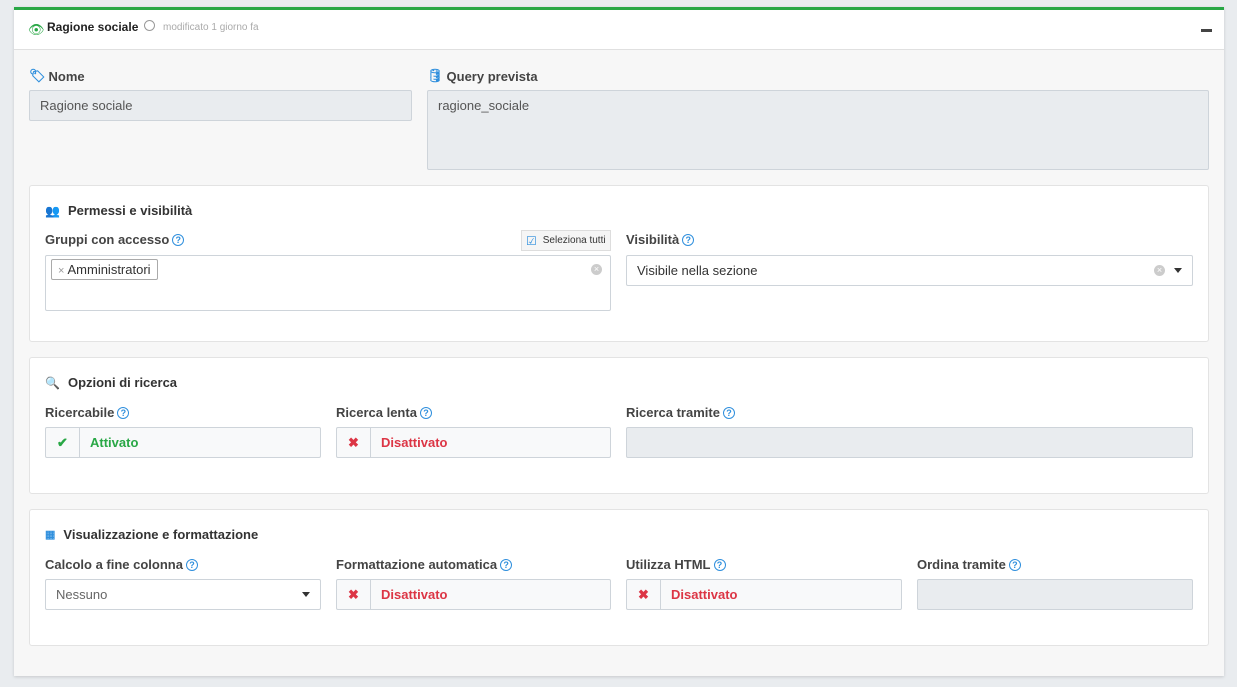 Image resolution: width=1237 pixels, height=687 pixels. What do you see at coordinates (376, 412) in the screenshot?
I see `label-text: Ricerca lenta` at bounding box center [376, 412].